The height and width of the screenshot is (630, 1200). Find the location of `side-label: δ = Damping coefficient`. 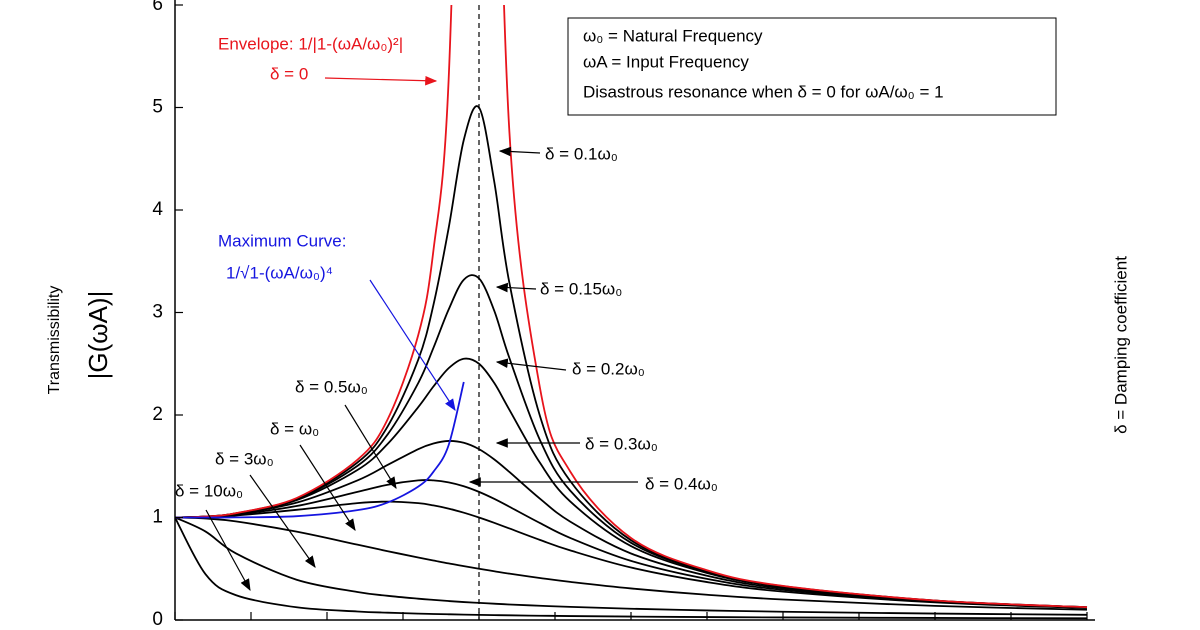

side-label: δ = Damping coefficient is located at coordinates (1120, 345).